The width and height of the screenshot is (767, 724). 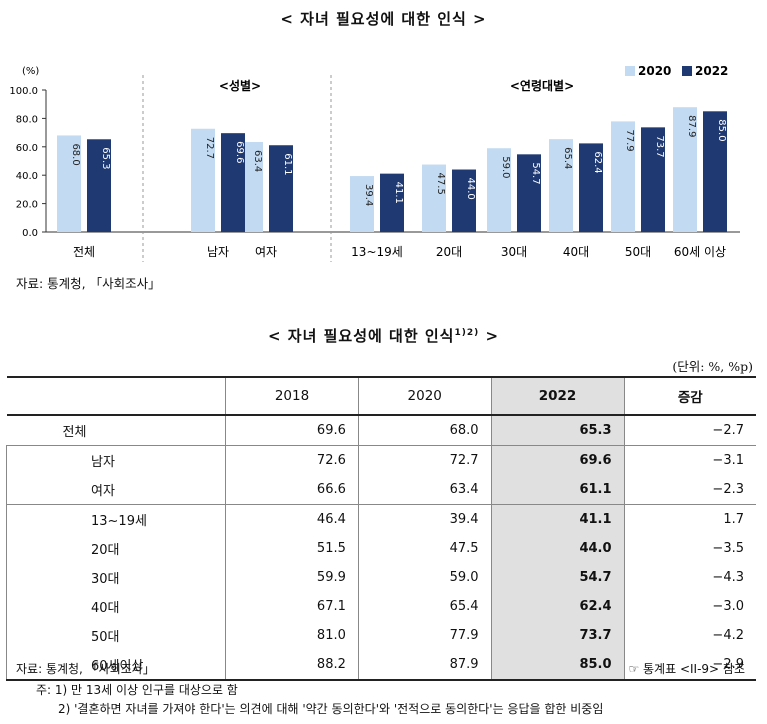 I want to click on table-title-end: >, so click(x=489, y=336).